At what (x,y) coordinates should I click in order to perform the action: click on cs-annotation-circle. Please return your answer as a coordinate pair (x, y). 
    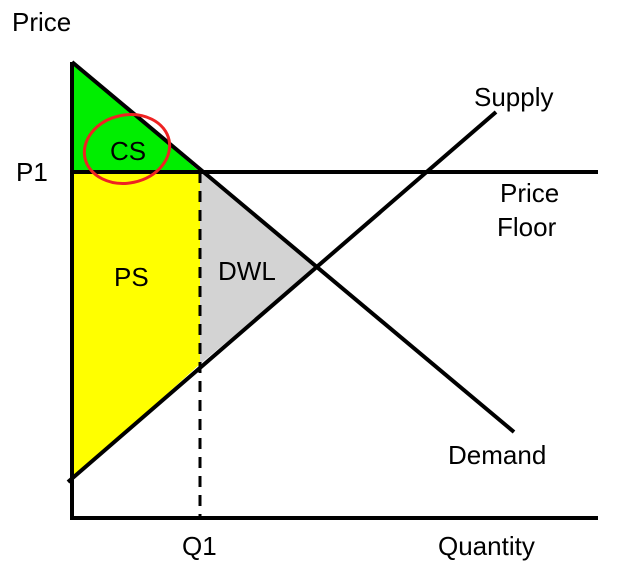
    Looking at the image, I should click on (127, 149).